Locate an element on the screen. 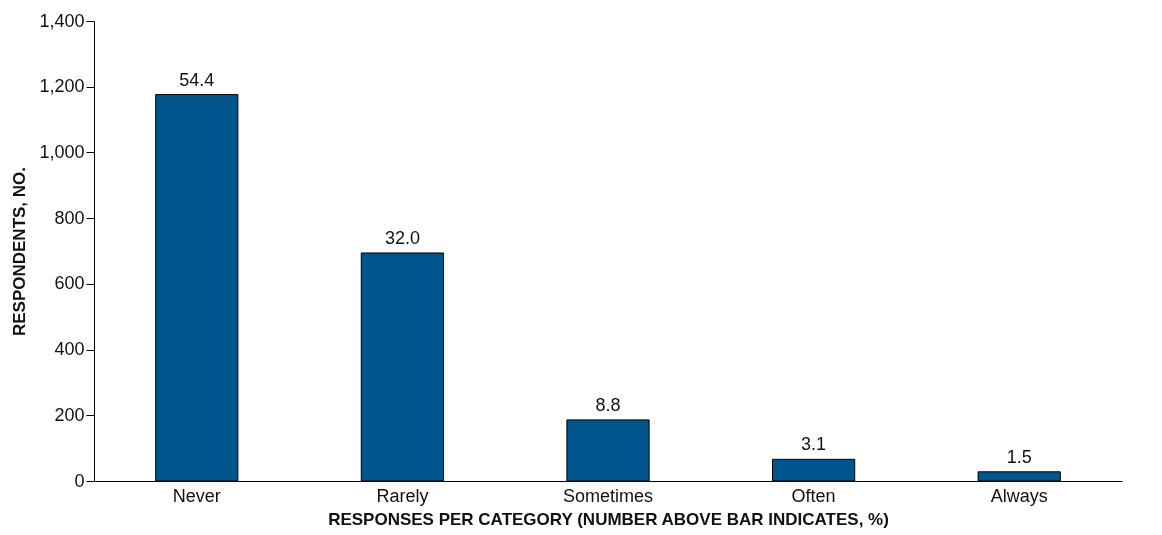  y-tick-label: 200 is located at coordinates (69, 414).